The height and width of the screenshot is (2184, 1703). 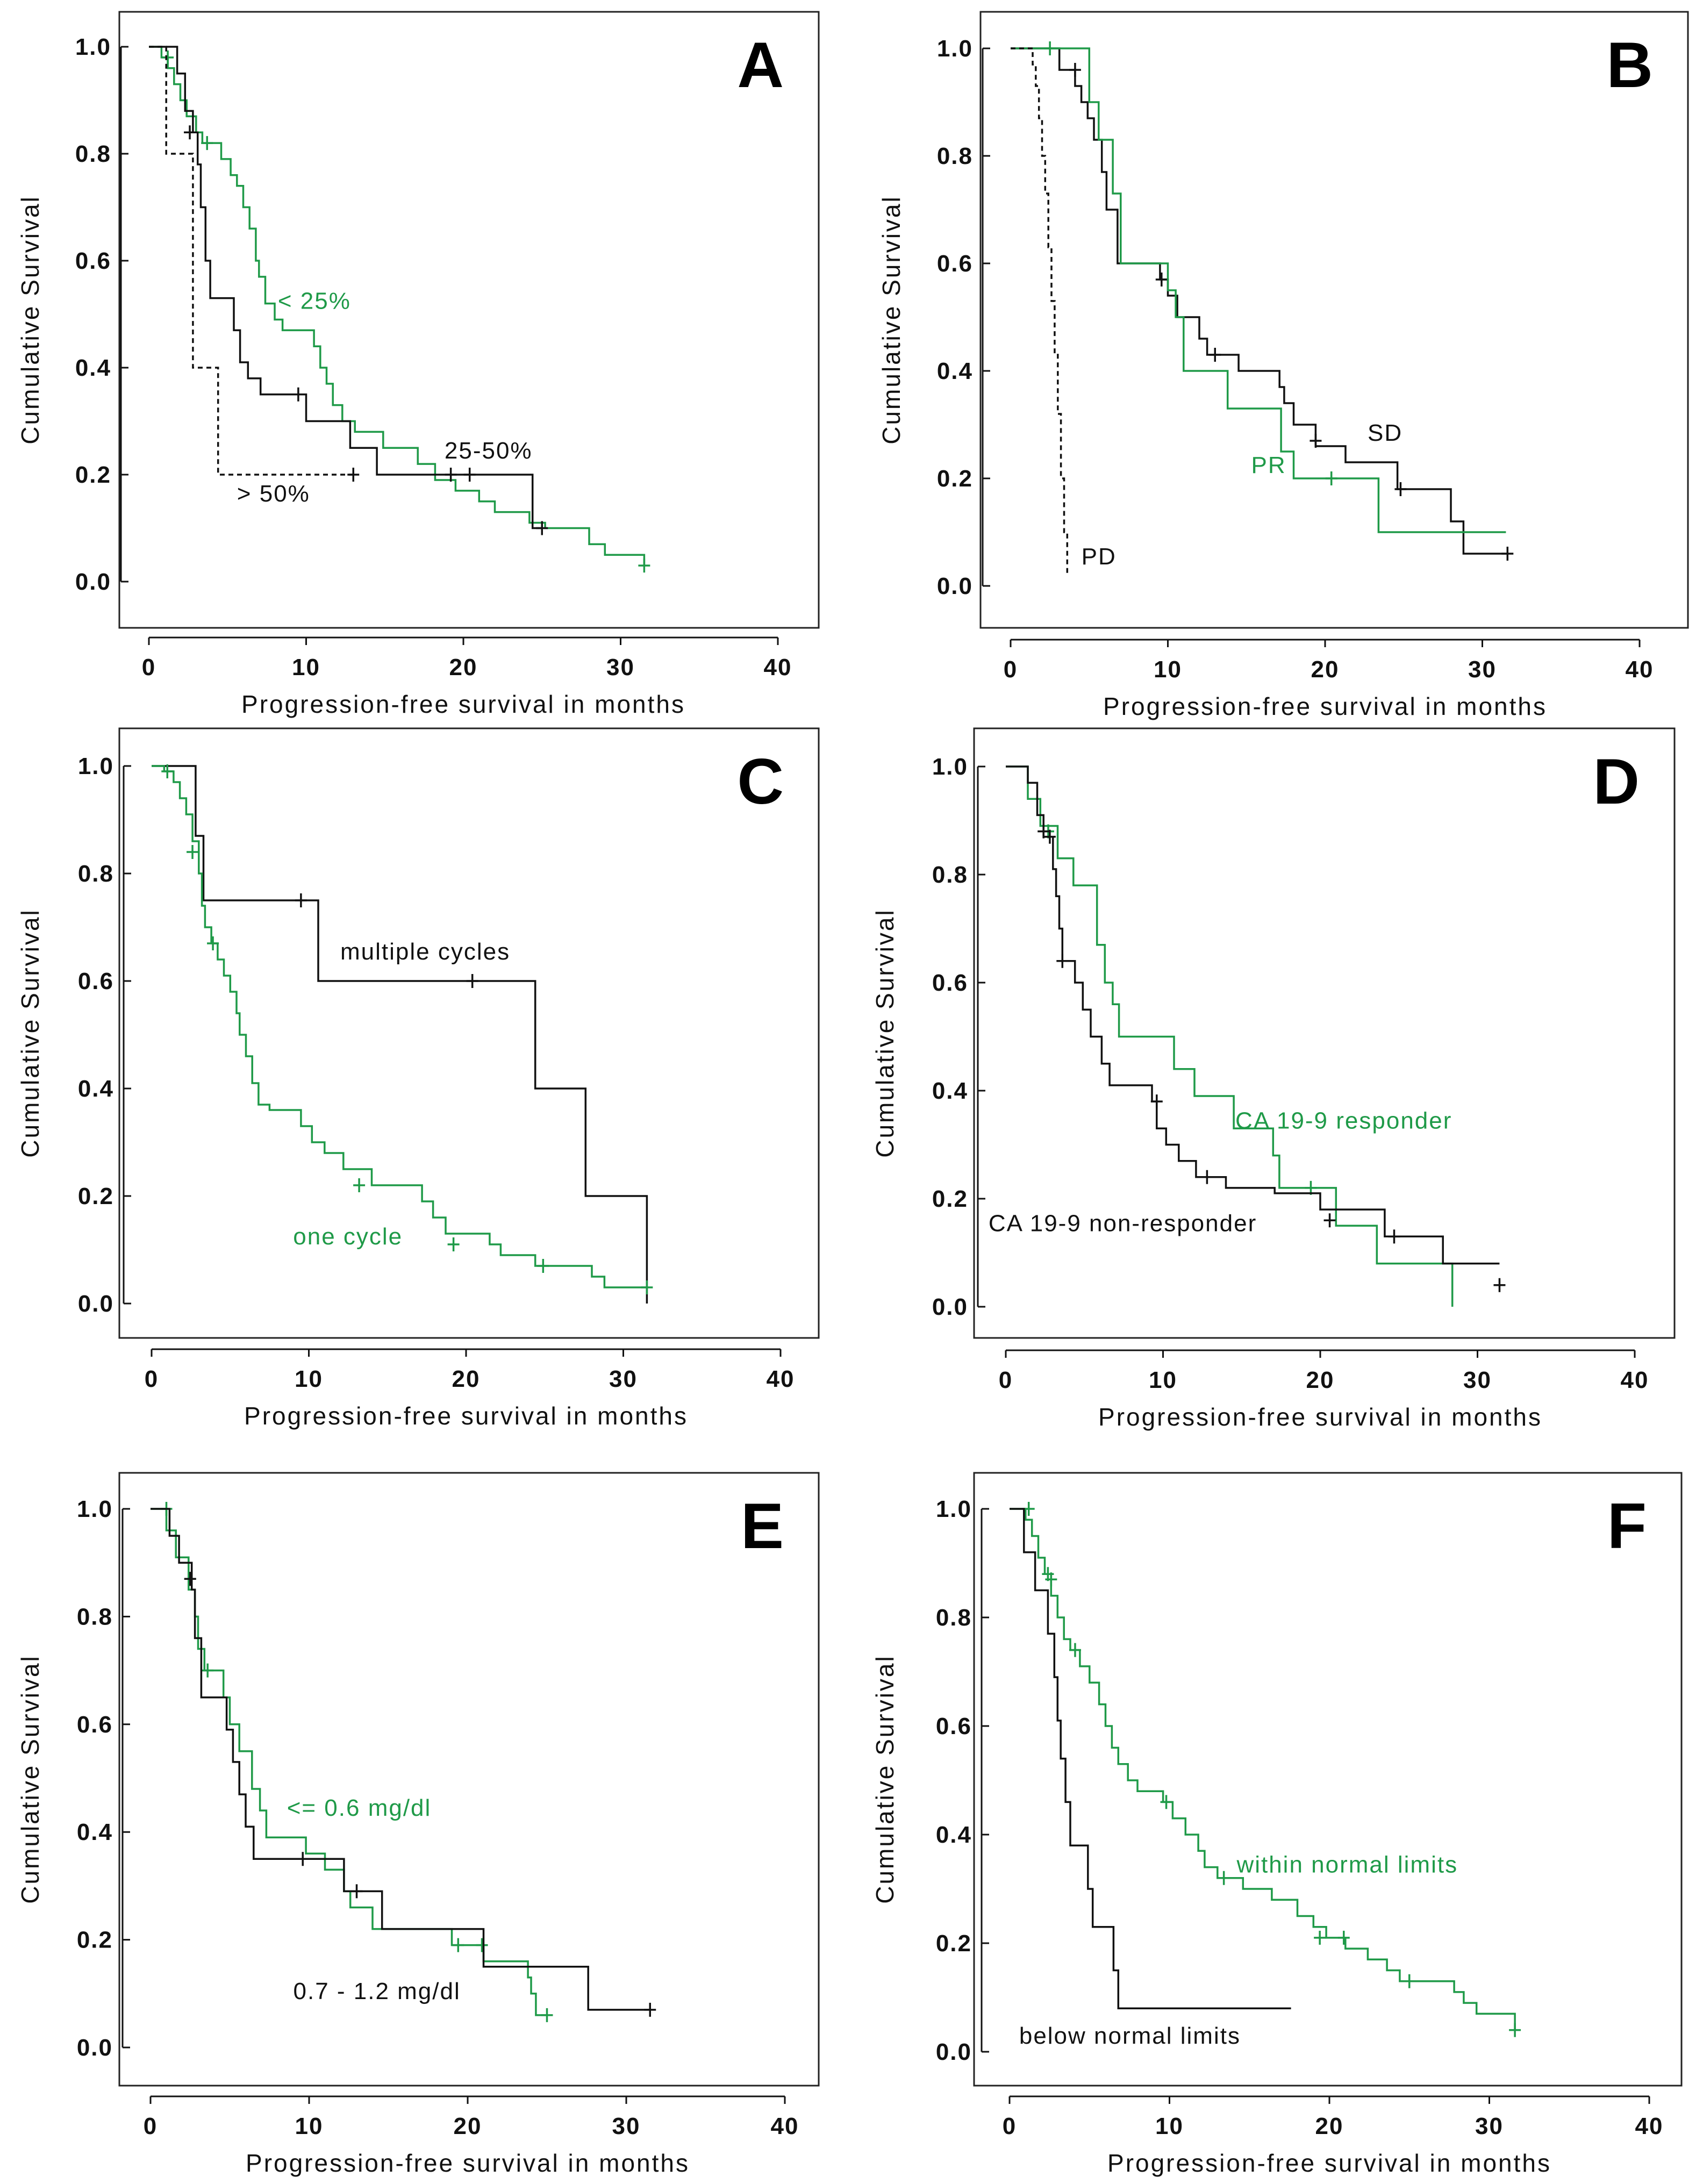 What do you see at coordinates (1263, 1769) in the screenshot?
I see `survival-curve-within-normal-limits` at bounding box center [1263, 1769].